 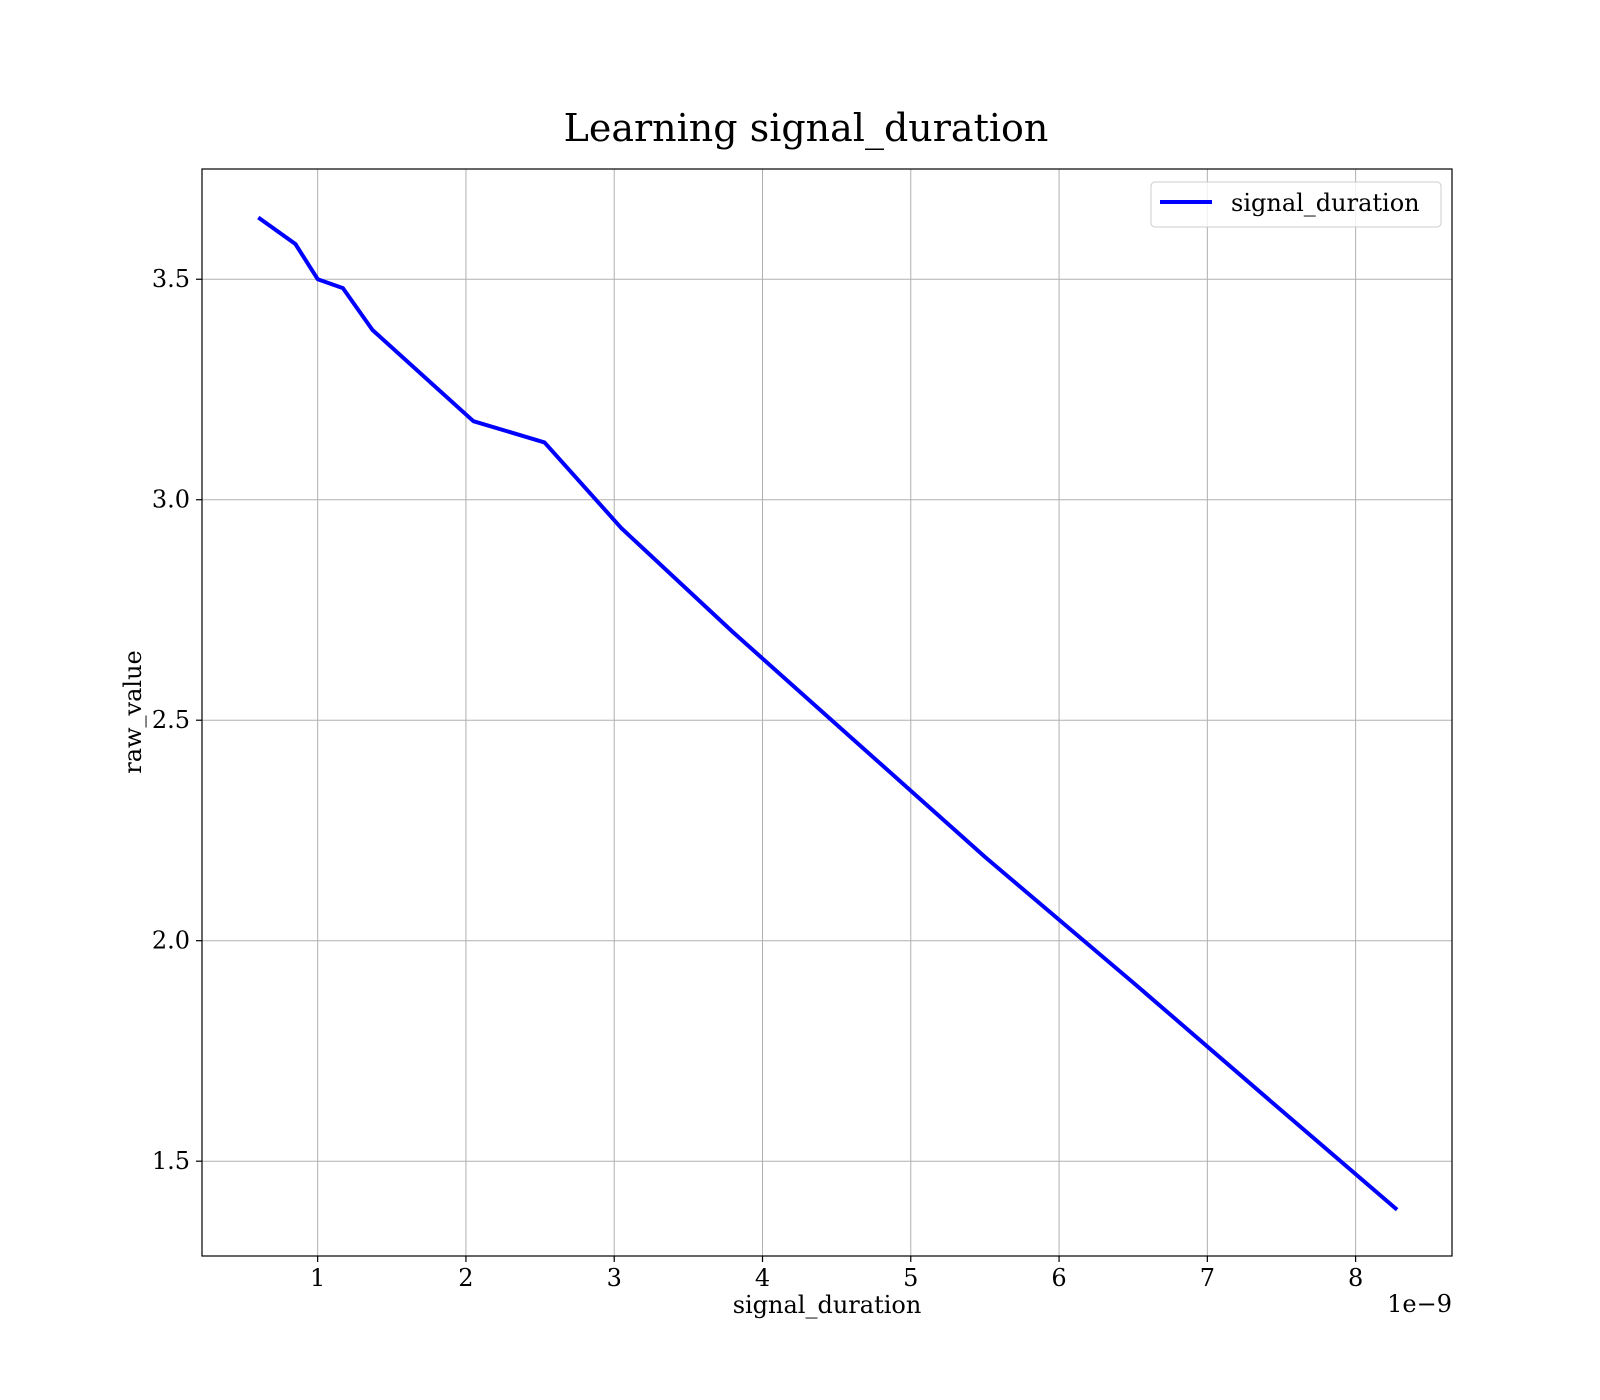 I want to click on y-tick-label: 3.5, so click(x=171, y=279).